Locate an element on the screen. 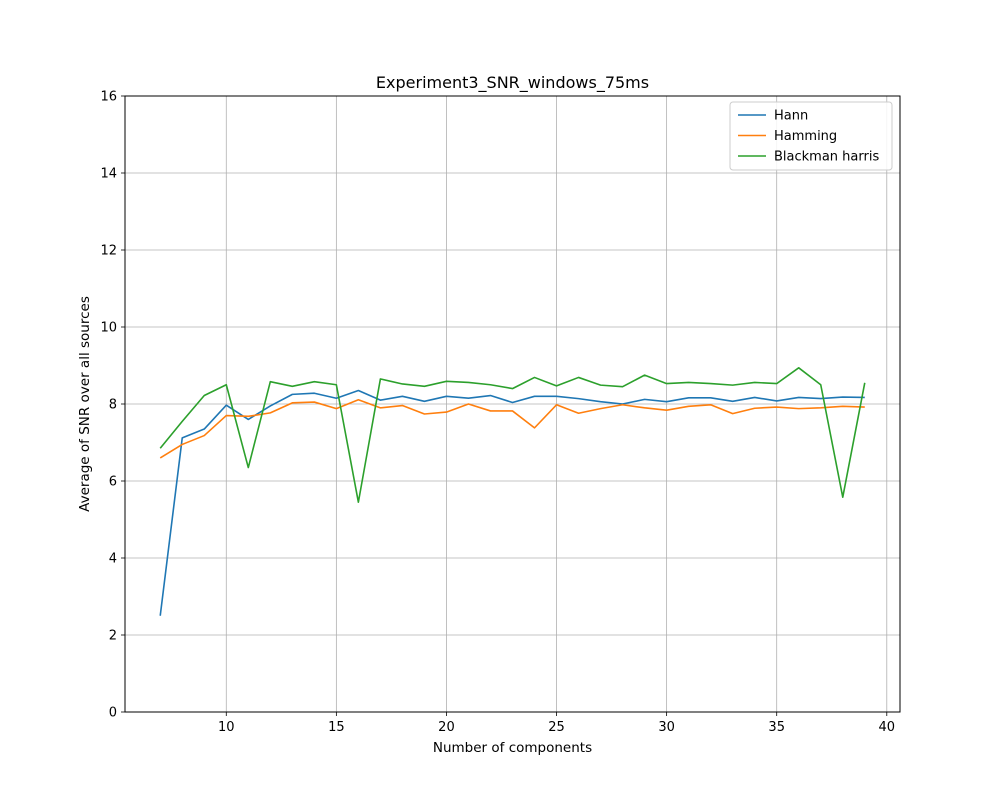 This screenshot has width=1000, height=800. x-axis-label: Number of components is located at coordinates (512, 748).